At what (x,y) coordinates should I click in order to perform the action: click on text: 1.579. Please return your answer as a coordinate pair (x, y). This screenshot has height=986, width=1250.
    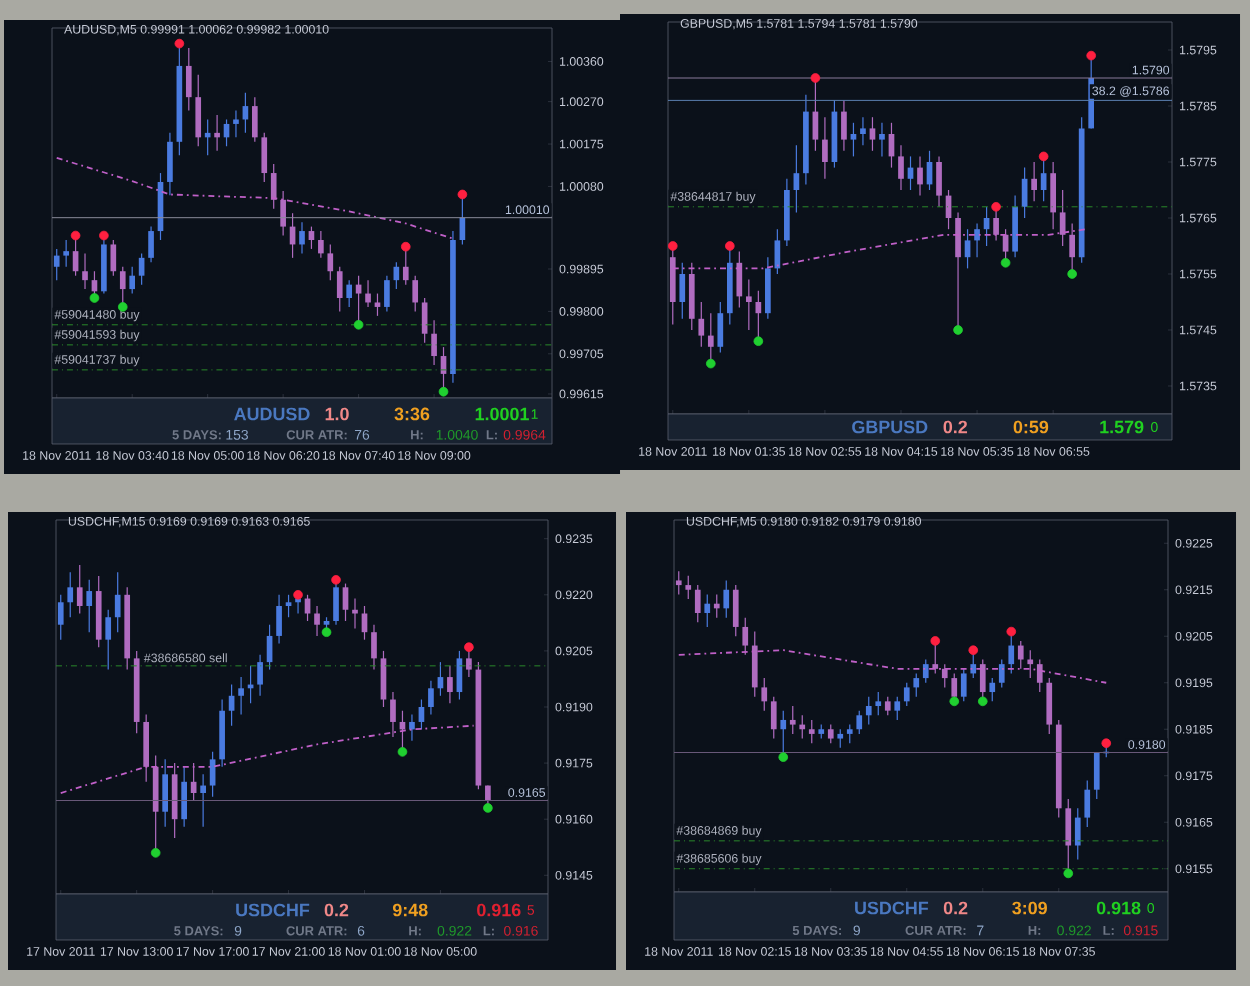
    Looking at the image, I should click on (1122, 427).